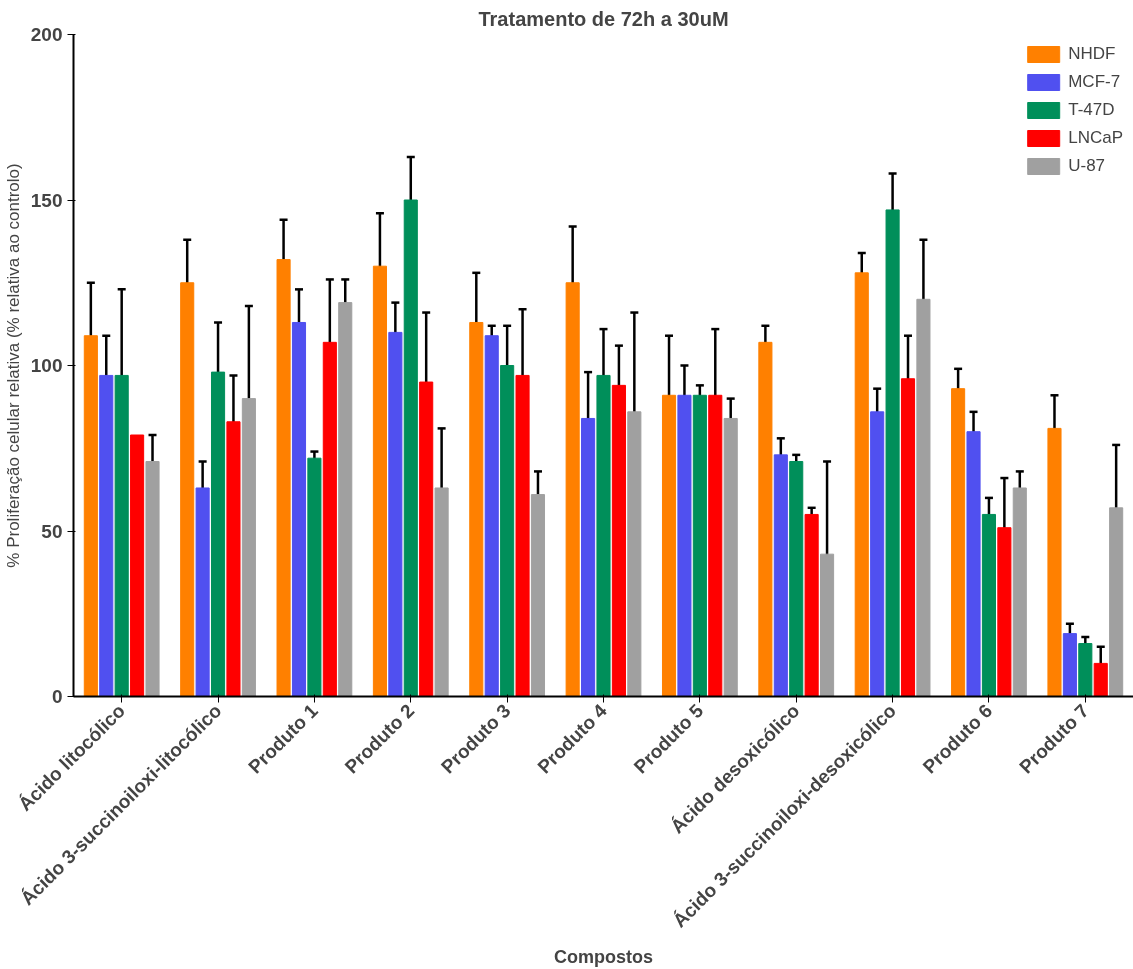 The image size is (1133, 969). I want to click on legend-label: T-47D, so click(1091, 110).